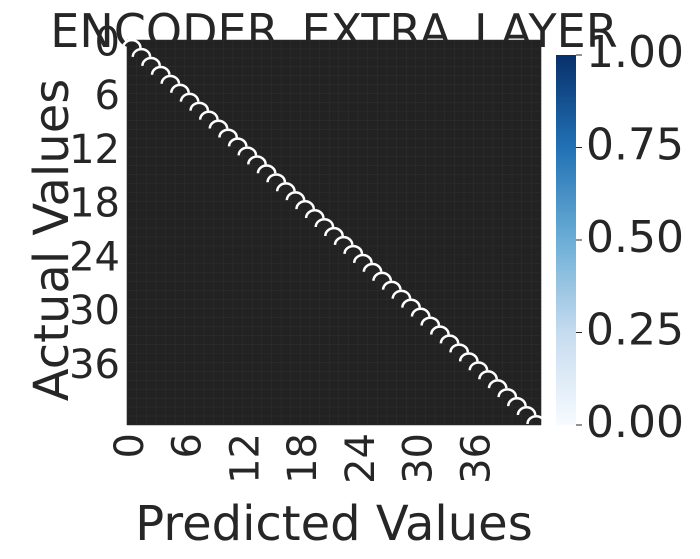 This screenshot has height=559, width=700. I want to click on x-tick-label: 24, so click(361, 458).